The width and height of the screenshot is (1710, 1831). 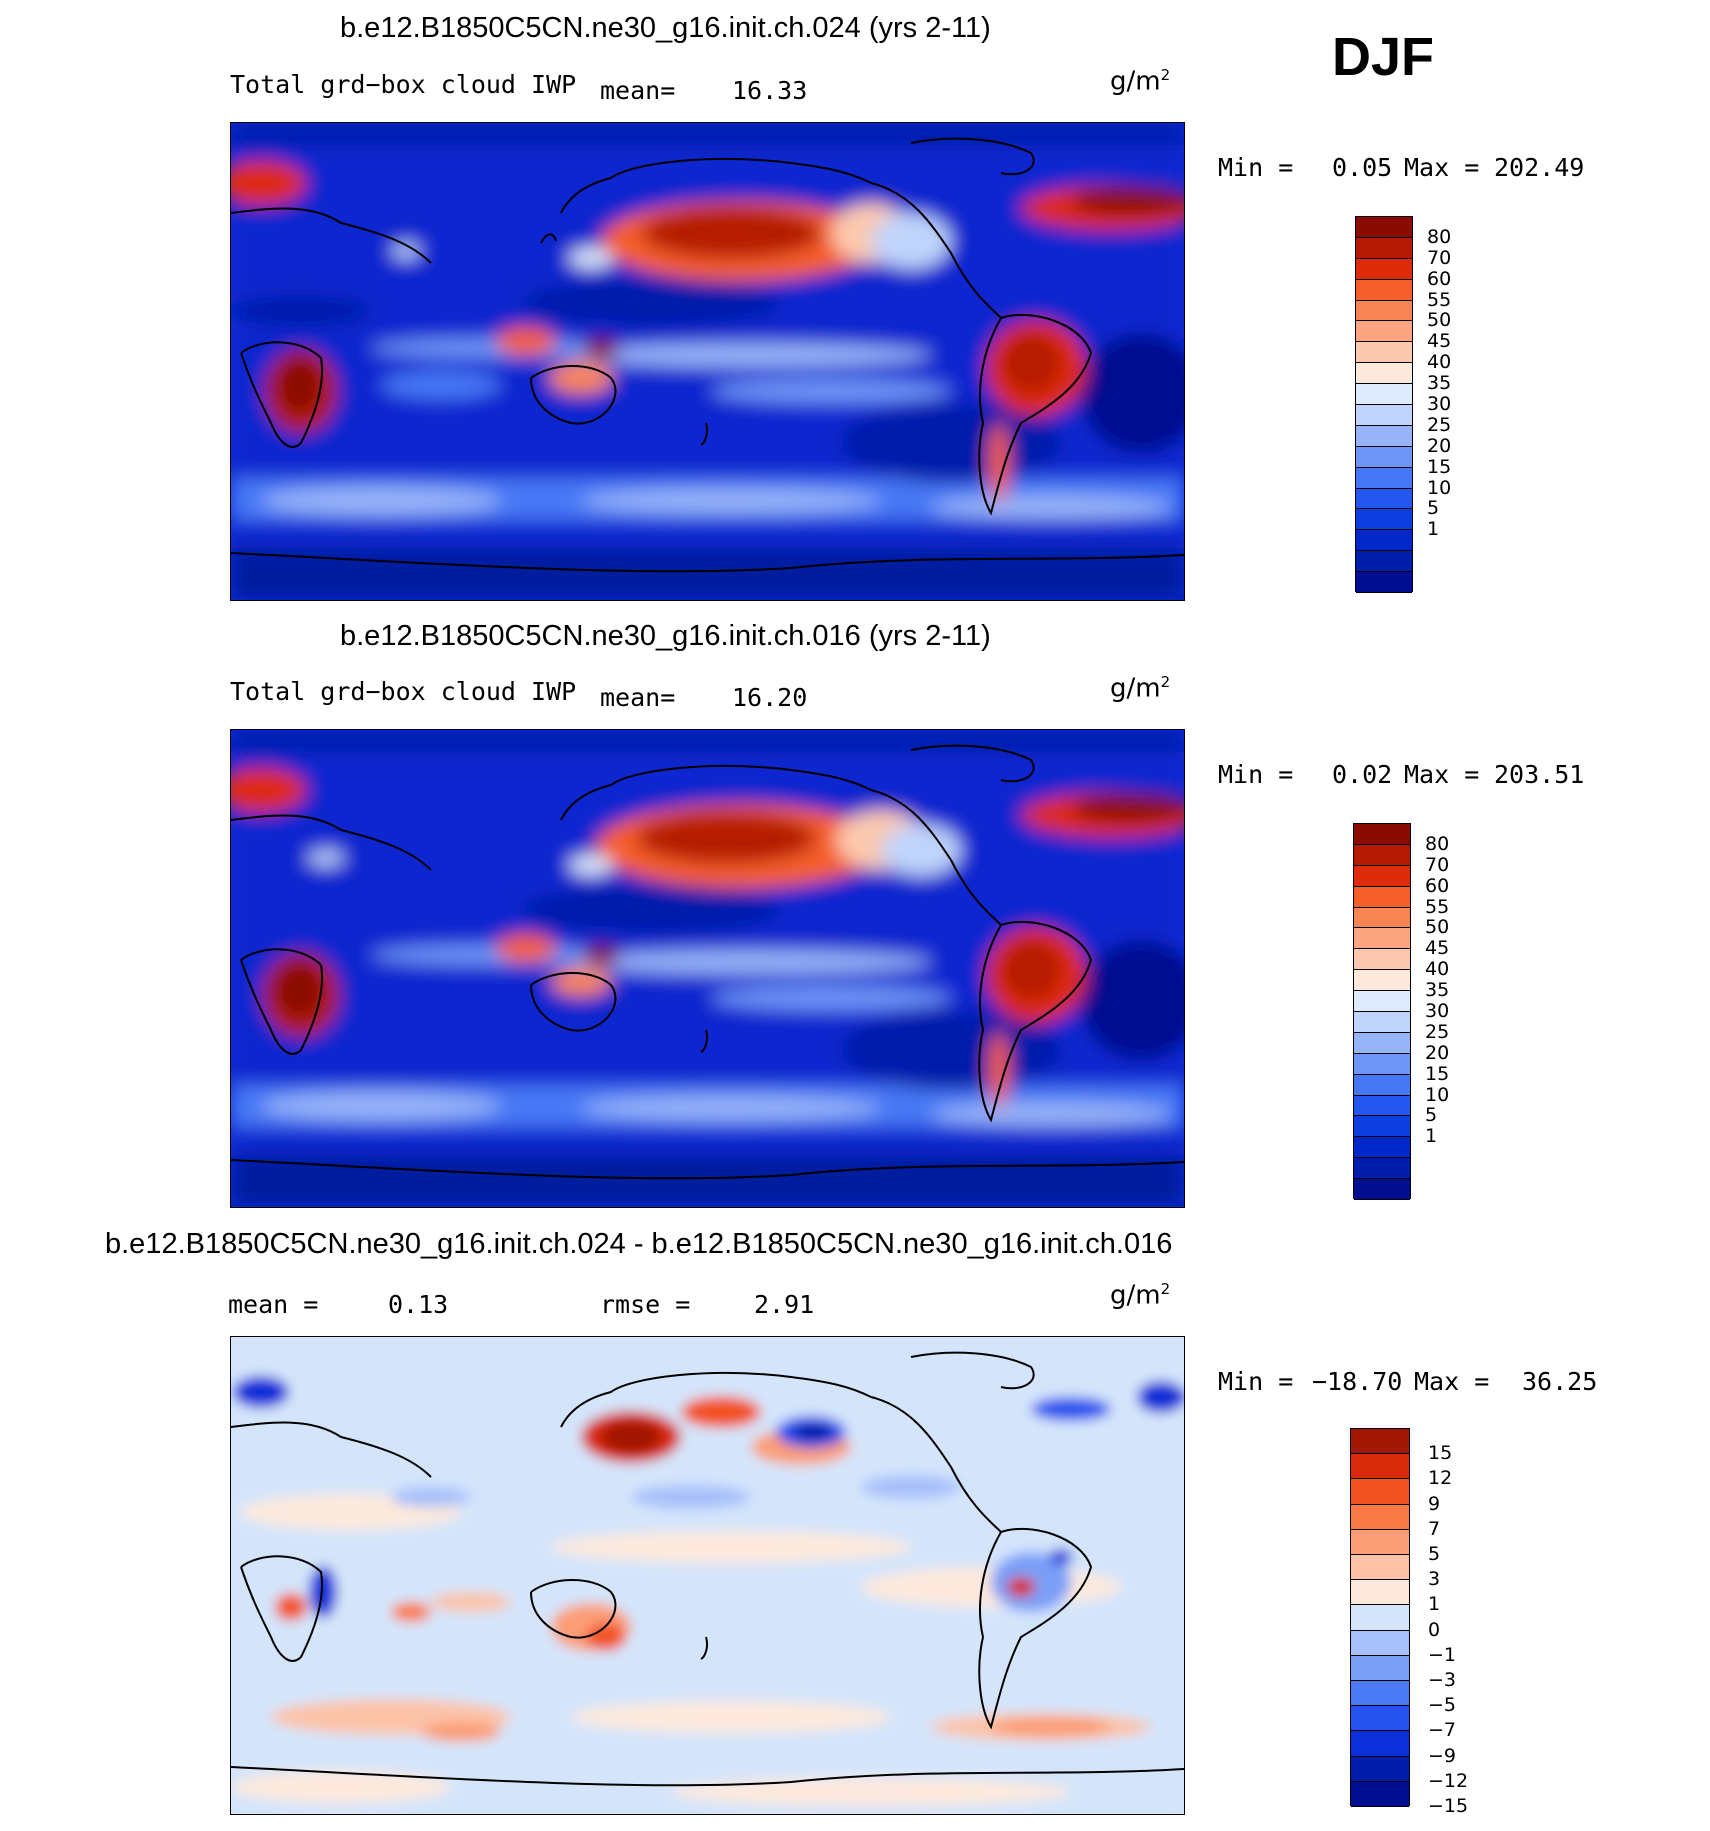 What do you see at coordinates (1442, 1730) in the screenshot?
I see `colorbar-tick-label: −7` at bounding box center [1442, 1730].